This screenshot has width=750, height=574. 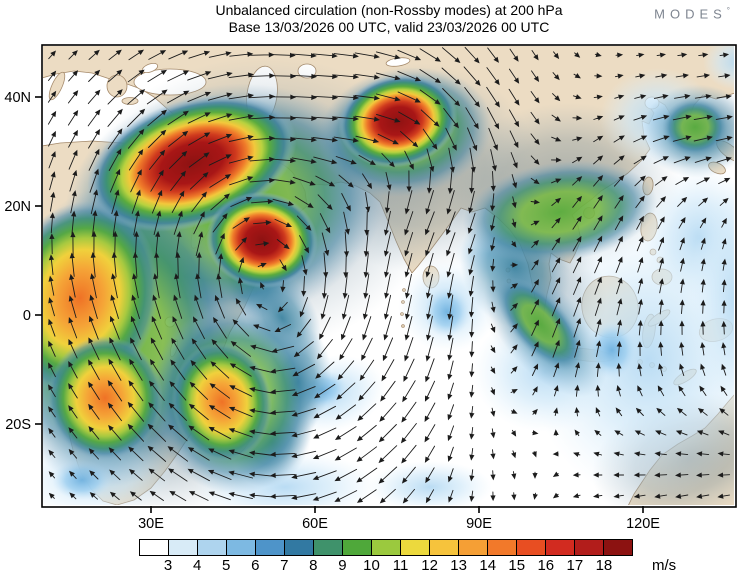 What do you see at coordinates (479, 524) in the screenshot?
I see `x-tick-label: 90E` at bounding box center [479, 524].